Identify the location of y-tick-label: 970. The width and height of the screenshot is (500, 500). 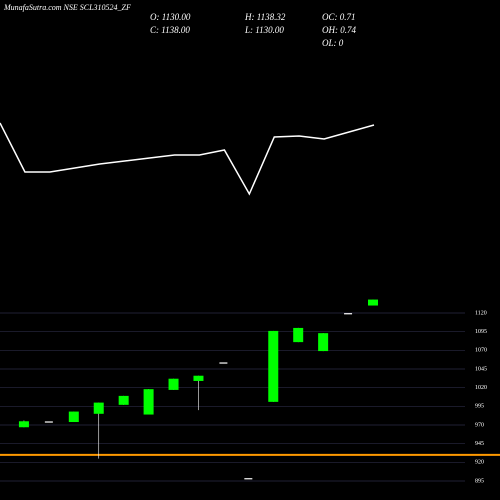
(479, 425).